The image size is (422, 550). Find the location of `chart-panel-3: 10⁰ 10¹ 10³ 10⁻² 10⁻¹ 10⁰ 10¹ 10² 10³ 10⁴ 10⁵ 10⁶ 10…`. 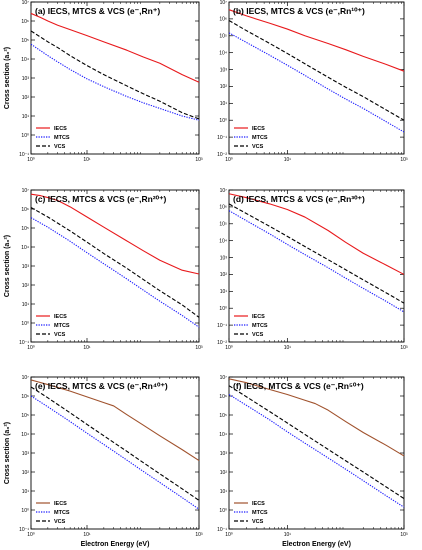

chart-panel-3: 10⁰ 10¹ 10³ 10⁻² 10⁻¹ 10⁰ 10¹ 10² 10³ 10⁴ 10⁵ 10⁶ 10… is located at coordinates (312, 269).